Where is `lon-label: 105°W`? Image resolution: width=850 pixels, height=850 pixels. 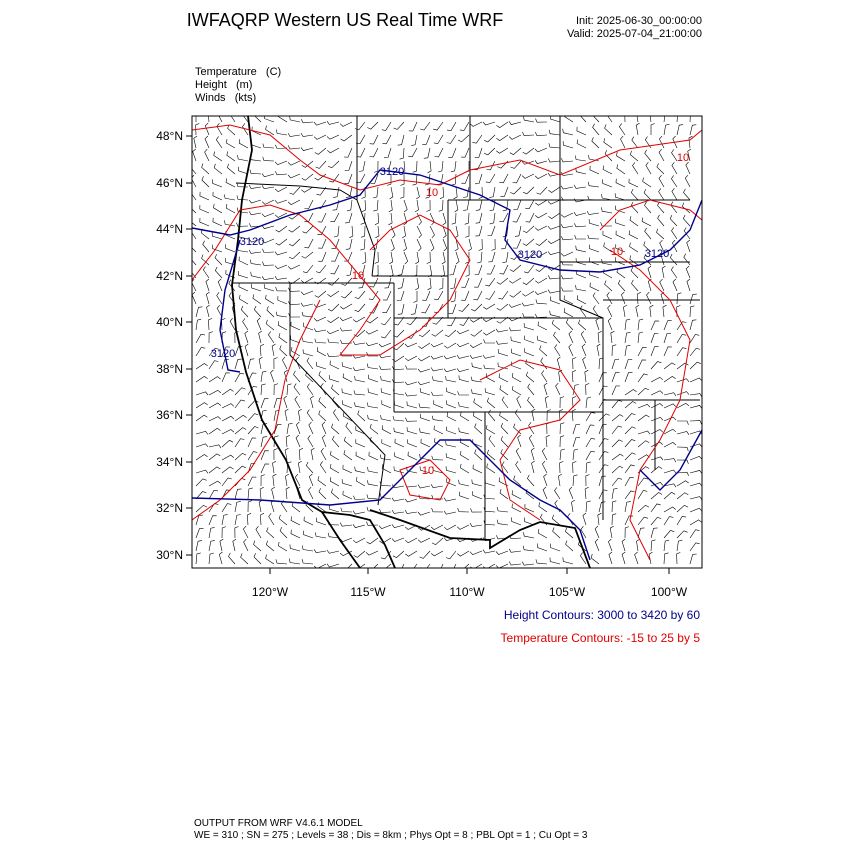
lon-label: 105°W is located at coordinates (567, 592).